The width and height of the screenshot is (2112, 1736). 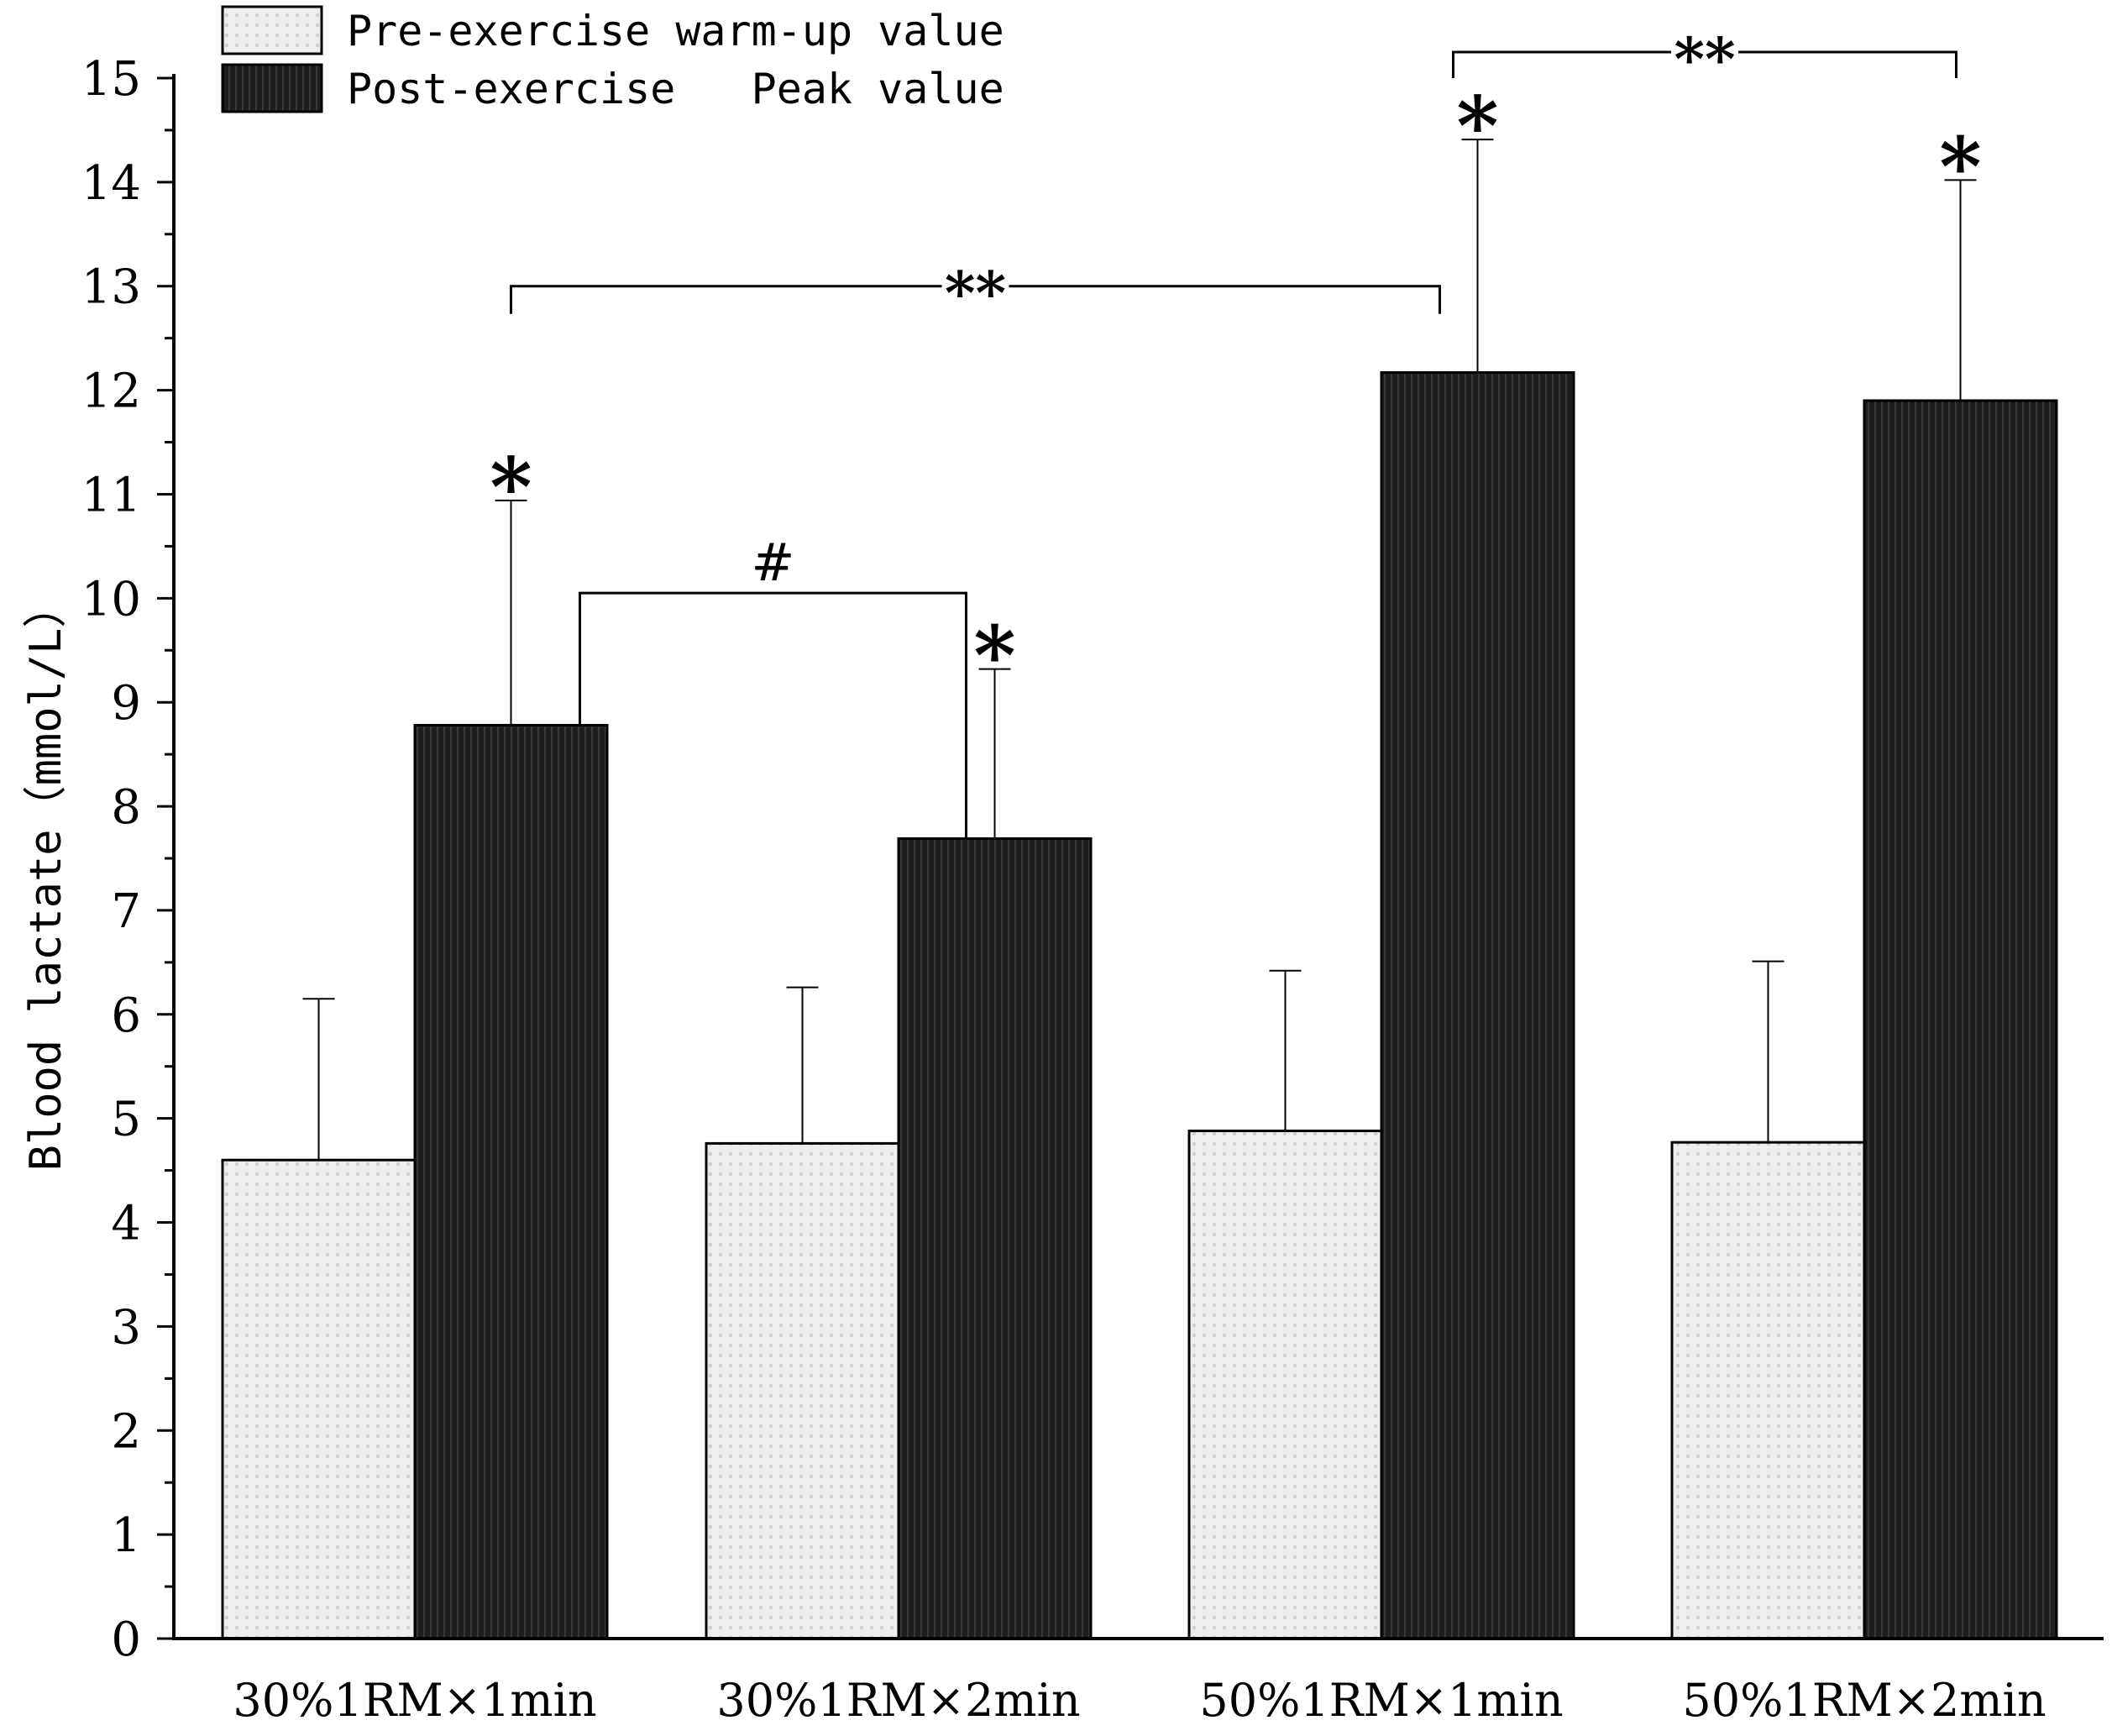 I want to click on y-tick-label: 0, so click(x=126, y=1640).